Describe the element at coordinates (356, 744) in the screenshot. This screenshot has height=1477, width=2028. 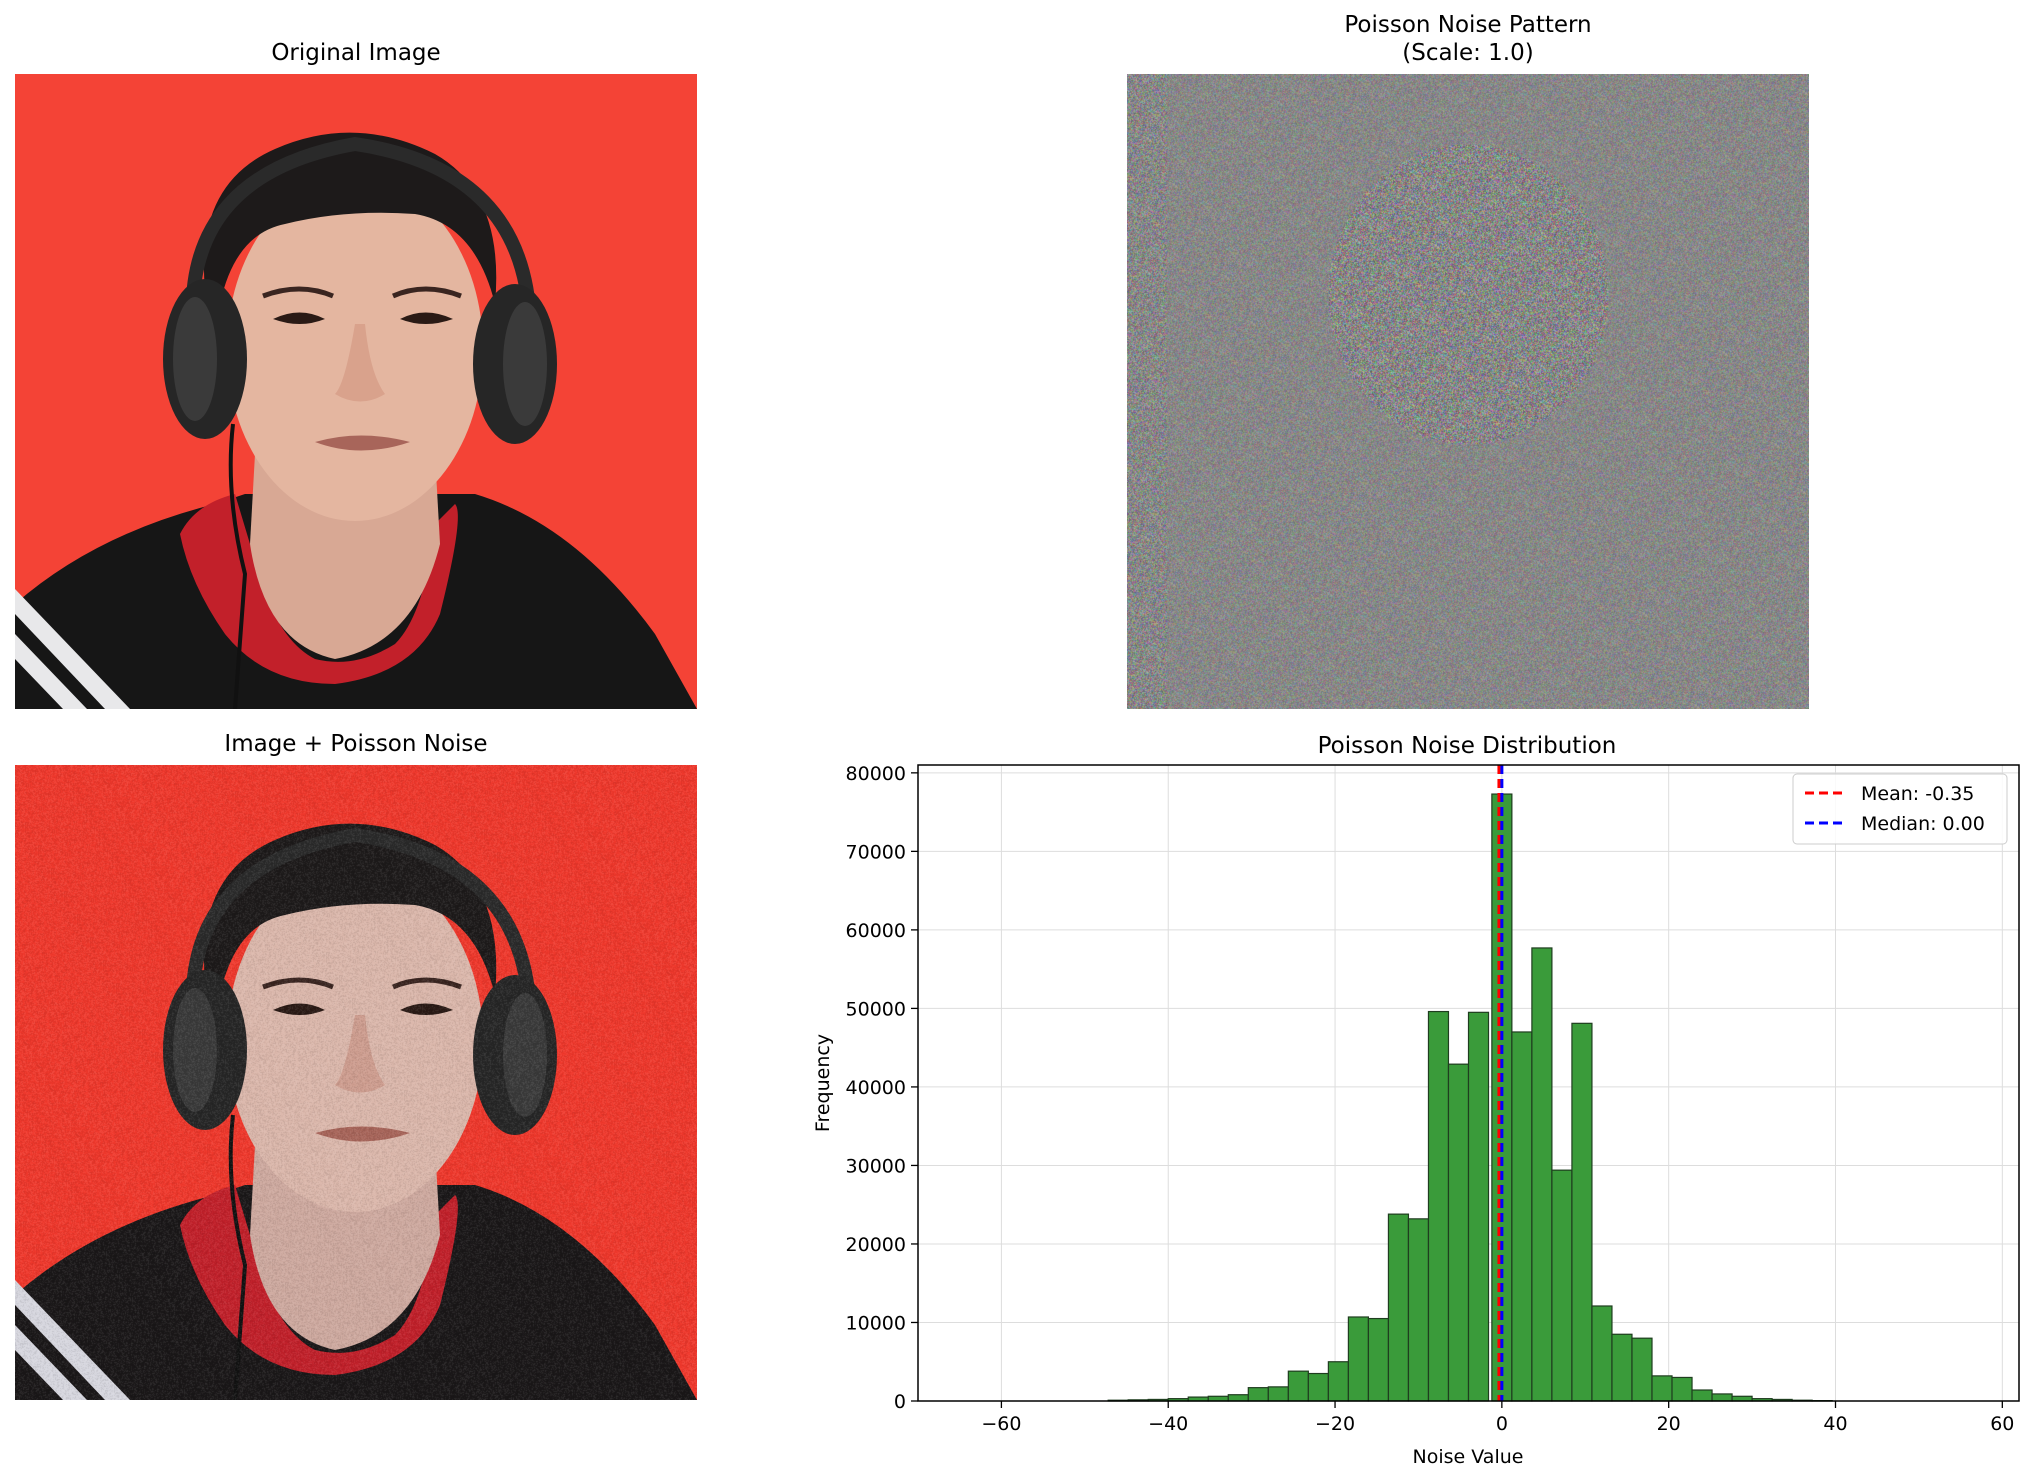
I see `noisy-image-title: Image + Poisson Noise` at that location.